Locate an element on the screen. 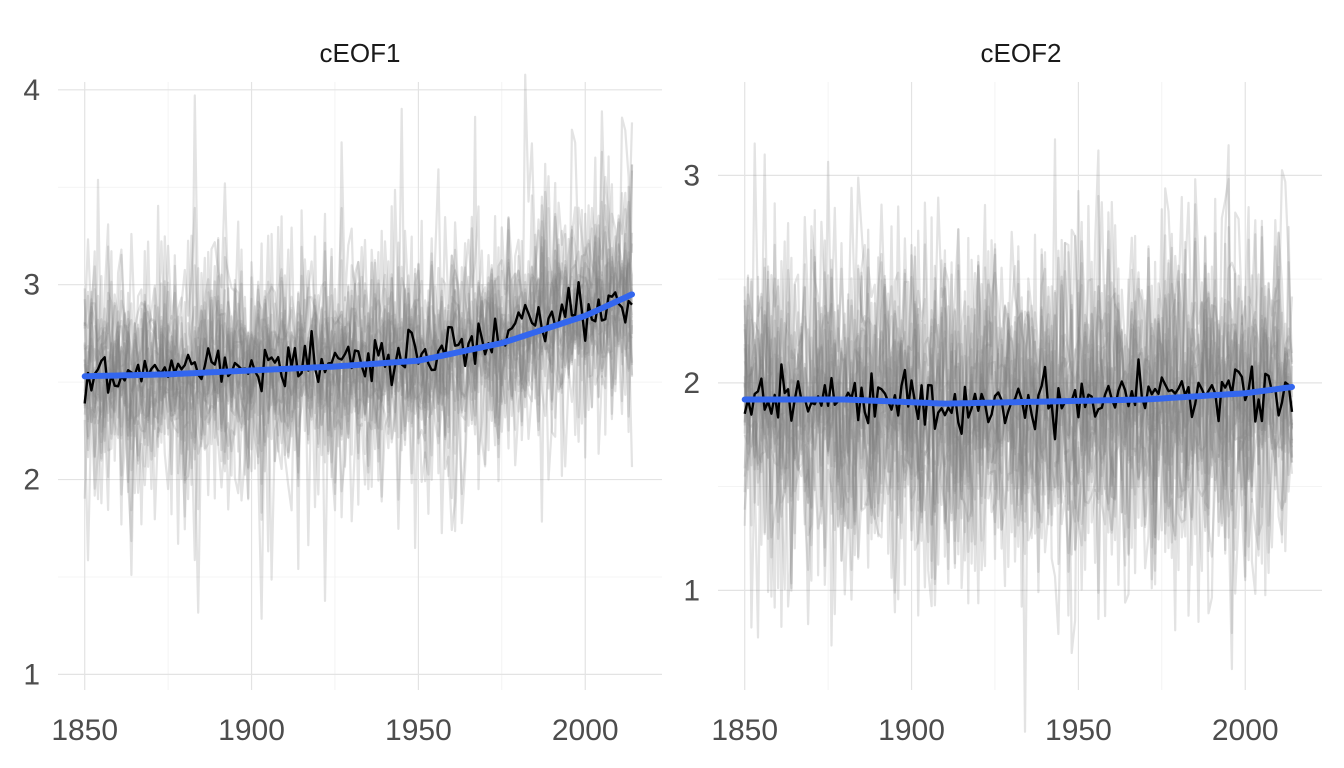 The height and width of the screenshot is (768, 1344). panel-title: cEOF2 is located at coordinates (1021, 53).